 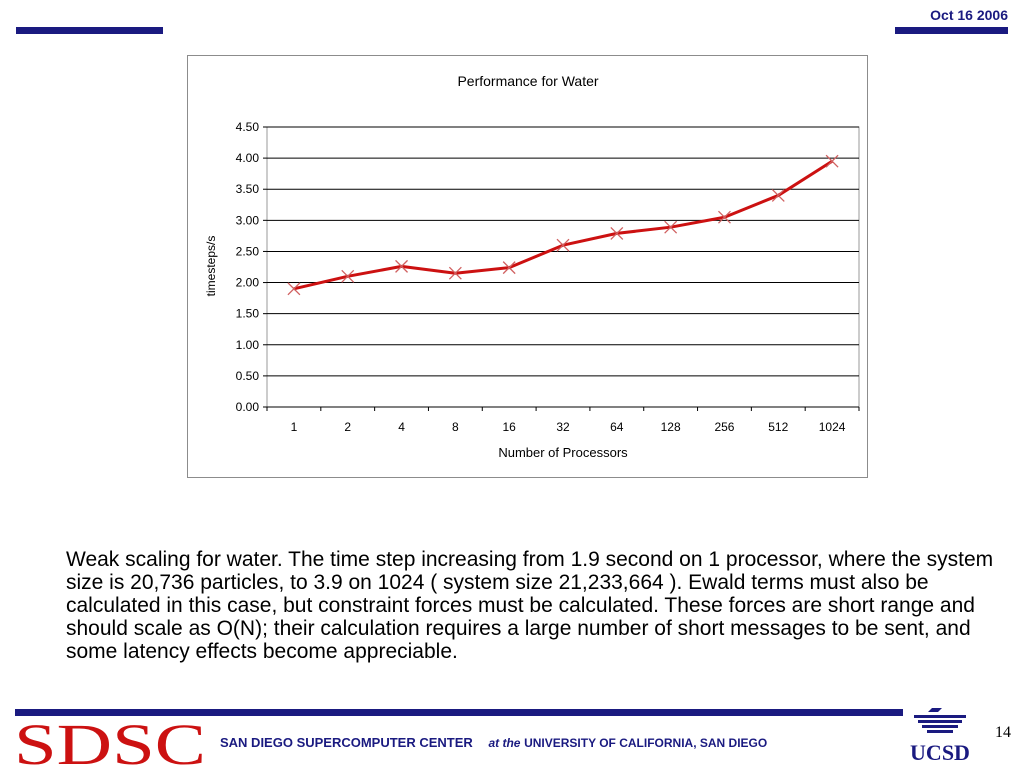 I want to click on x-tick-label: 512, so click(x=778, y=427).